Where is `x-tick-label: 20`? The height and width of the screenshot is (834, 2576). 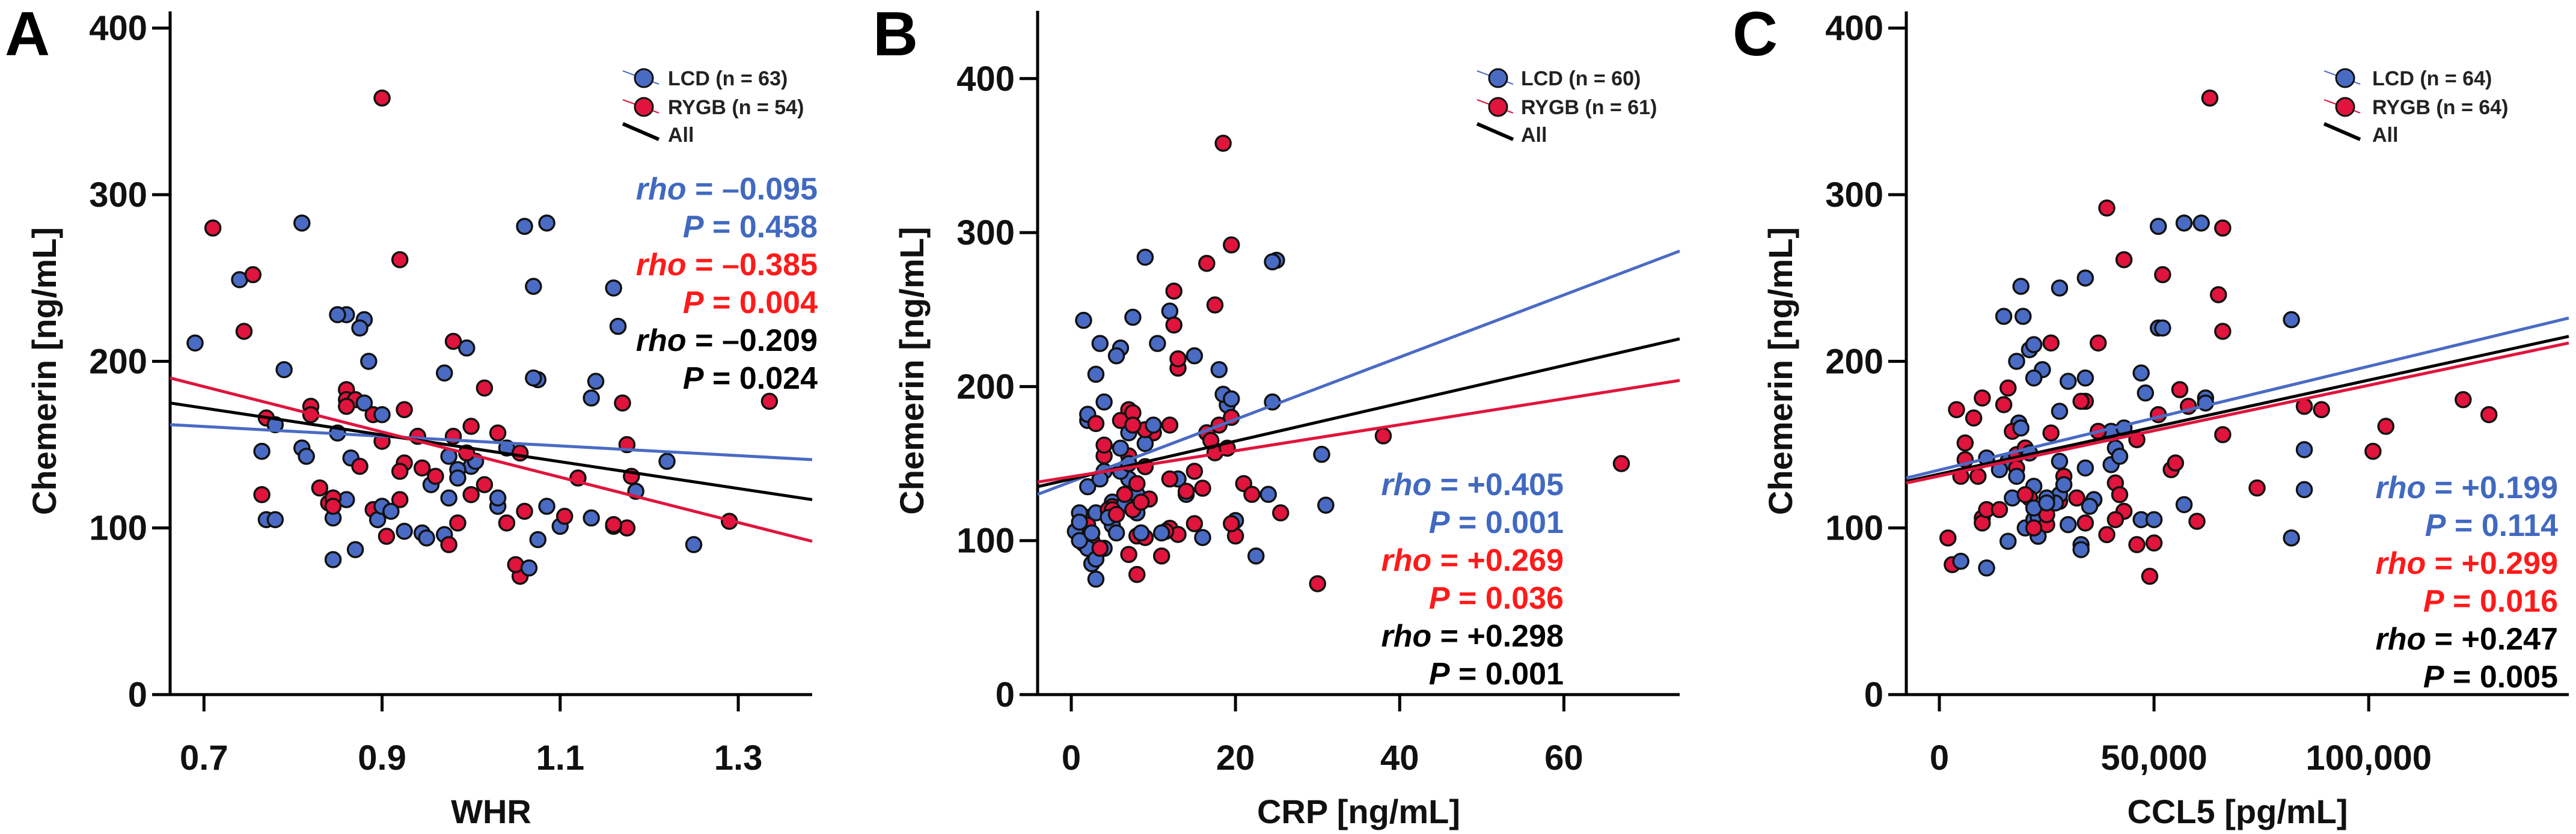
x-tick-label: 20 is located at coordinates (1235, 758).